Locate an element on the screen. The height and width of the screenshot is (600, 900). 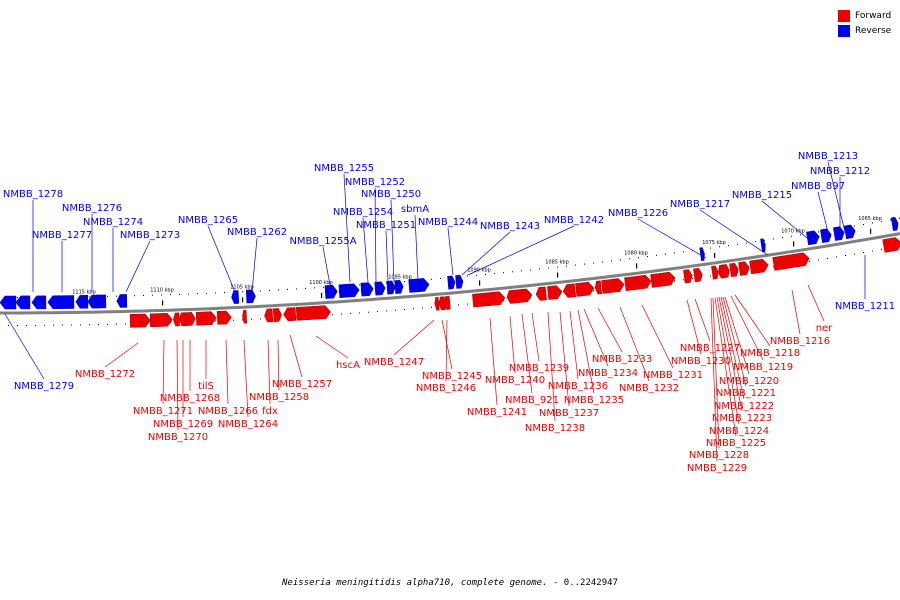
forward-gene-label-nmbb-1227: NMBB_1227 is located at coordinates (710, 348).